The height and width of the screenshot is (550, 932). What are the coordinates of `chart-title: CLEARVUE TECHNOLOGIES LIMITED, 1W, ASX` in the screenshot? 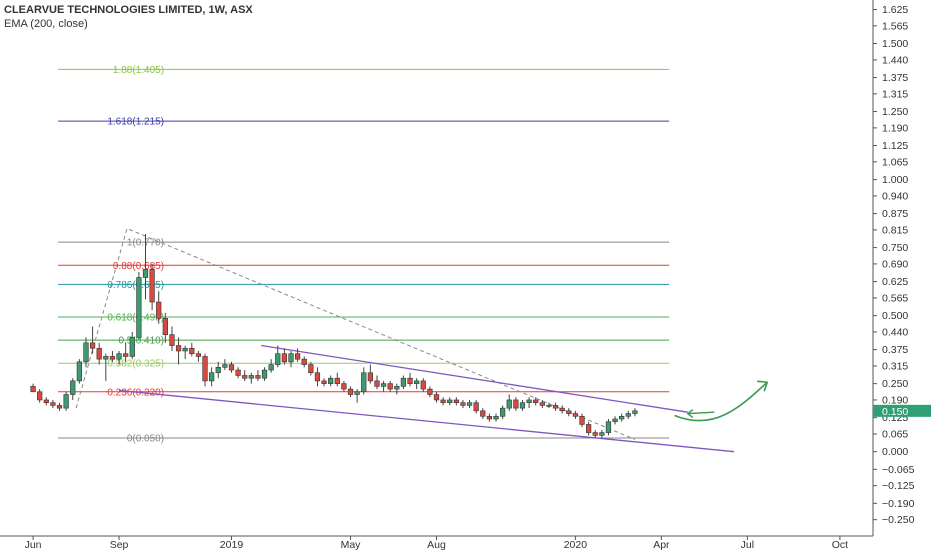 It's located at (128, 10).